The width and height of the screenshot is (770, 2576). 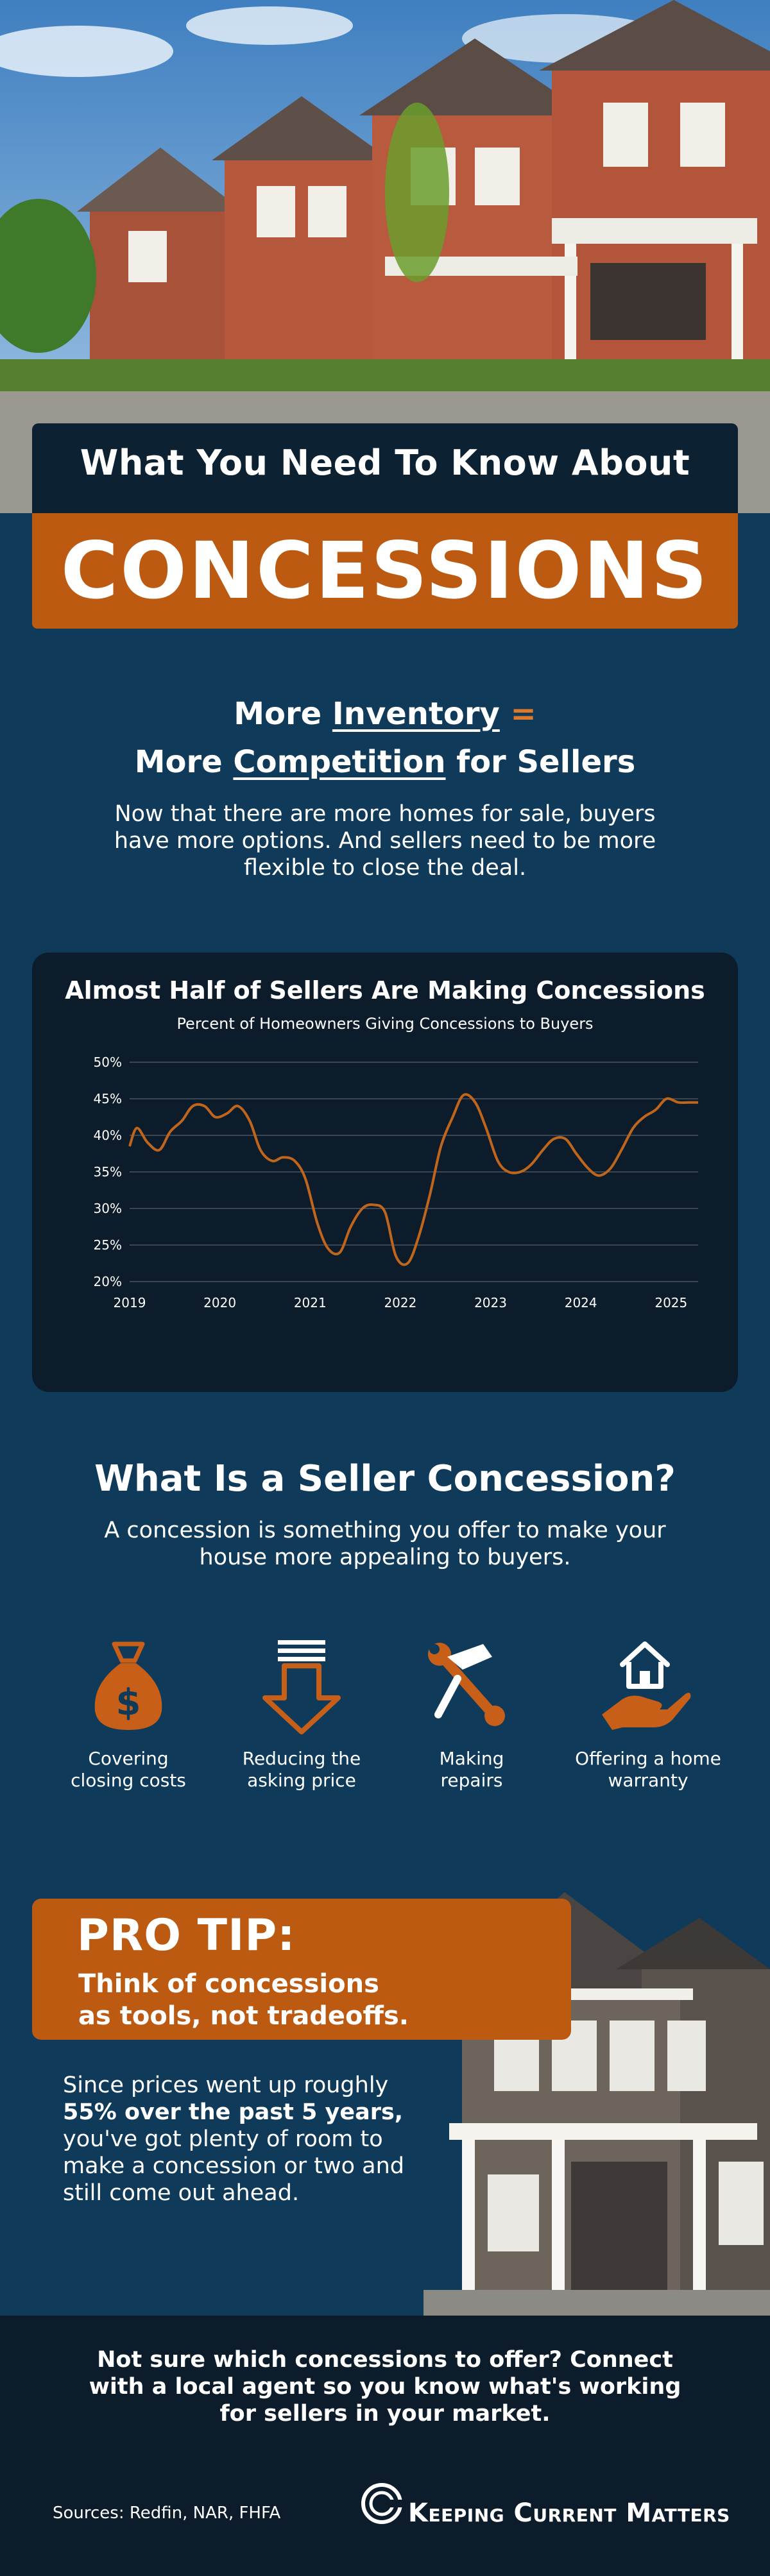 What do you see at coordinates (385, 463) in the screenshot?
I see `header-title: What You Need To Know About` at bounding box center [385, 463].